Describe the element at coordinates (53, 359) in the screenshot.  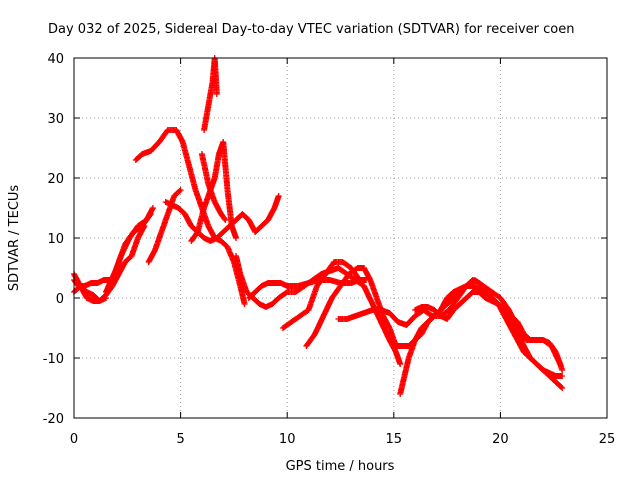
I see `y-tick-label: -10` at that location.